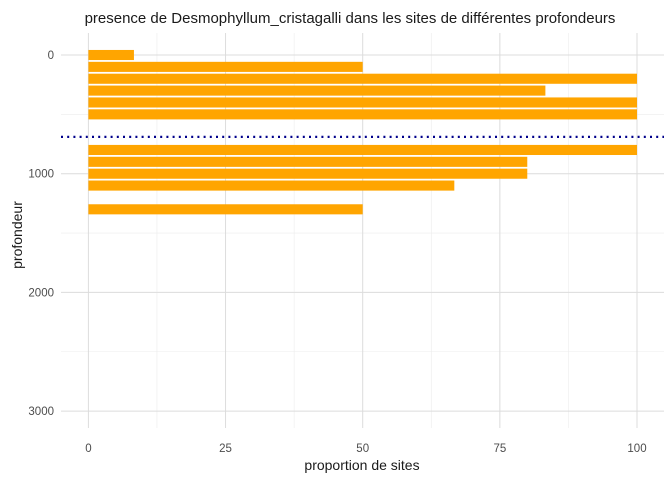  Describe the element at coordinates (361, 465) in the screenshot. I see `x-axis-title: proportion de sites` at that location.